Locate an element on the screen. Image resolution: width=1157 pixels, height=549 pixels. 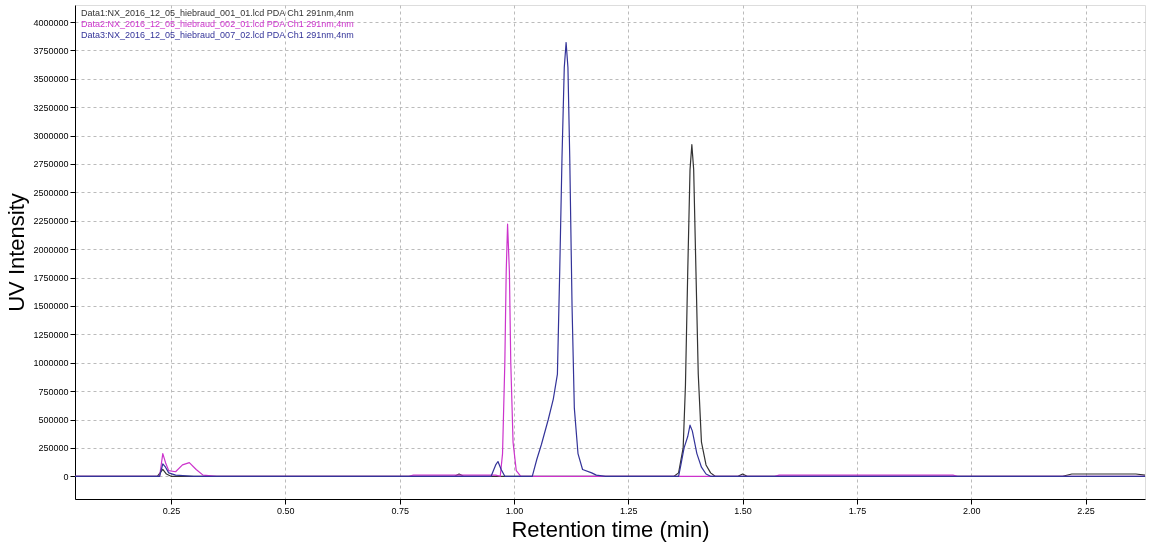
x-tick-label: 0.25 is located at coordinates (171, 510).